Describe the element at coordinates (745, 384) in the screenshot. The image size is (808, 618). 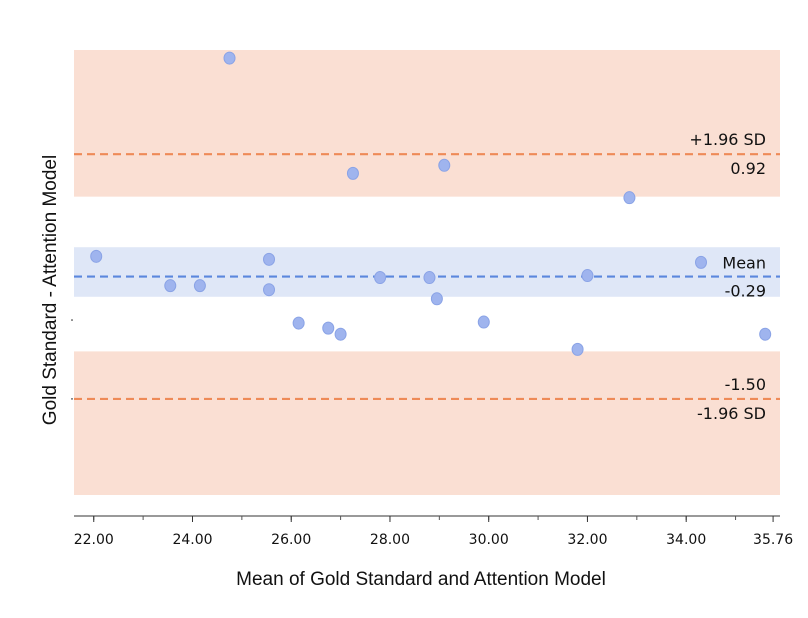
I see `lower-loa-value: -1.50` at that location.